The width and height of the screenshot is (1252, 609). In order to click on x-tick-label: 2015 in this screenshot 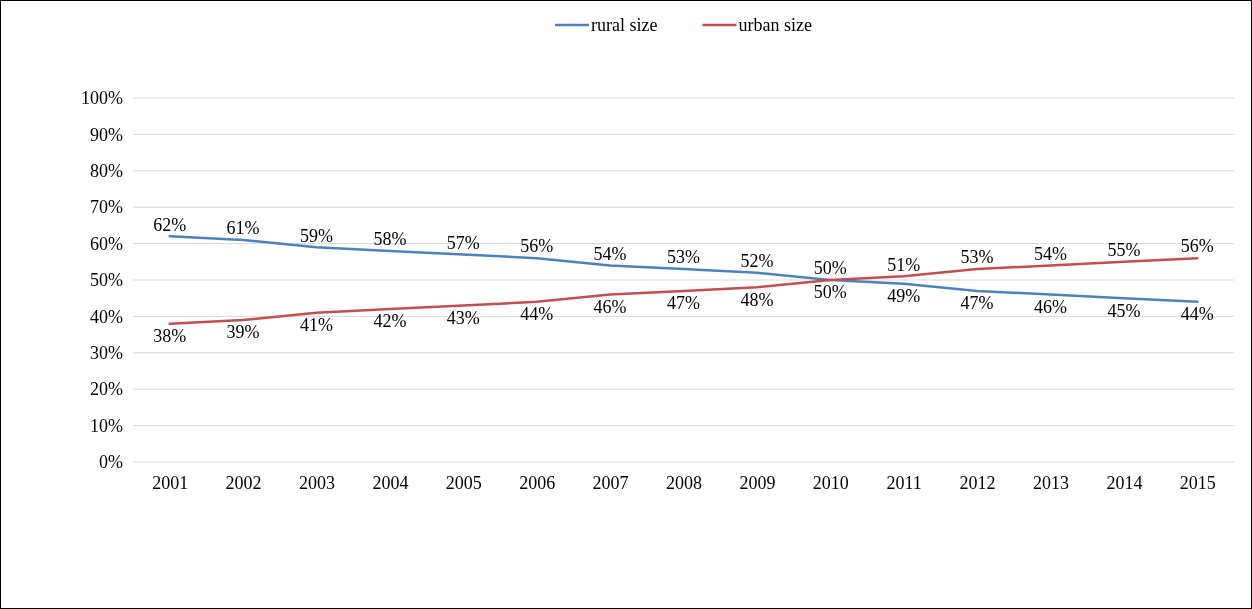, I will do `click(1197, 482)`.